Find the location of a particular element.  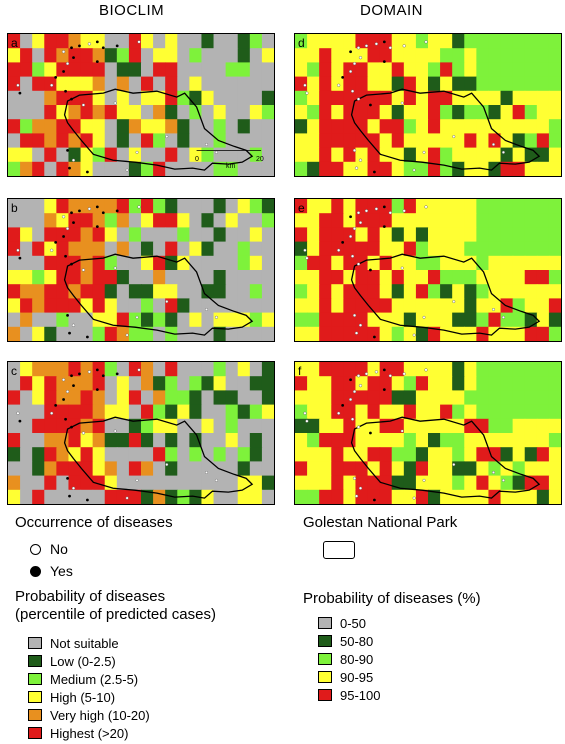

scale-max: 20 is located at coordinates (260, 159).